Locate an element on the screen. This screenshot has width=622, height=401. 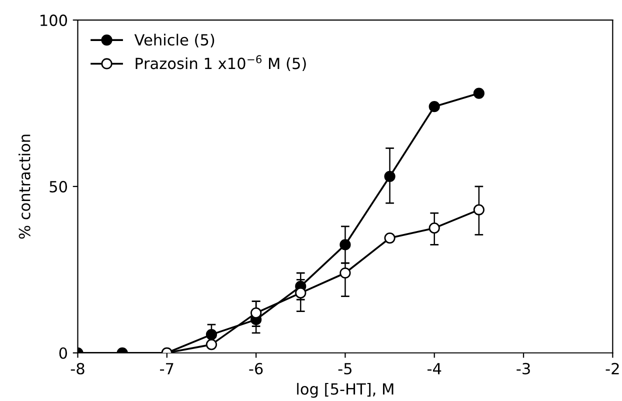
legend-label: Prazosin 1 x10$^{−6}$ M (5) is located at coordinates (221, 63).